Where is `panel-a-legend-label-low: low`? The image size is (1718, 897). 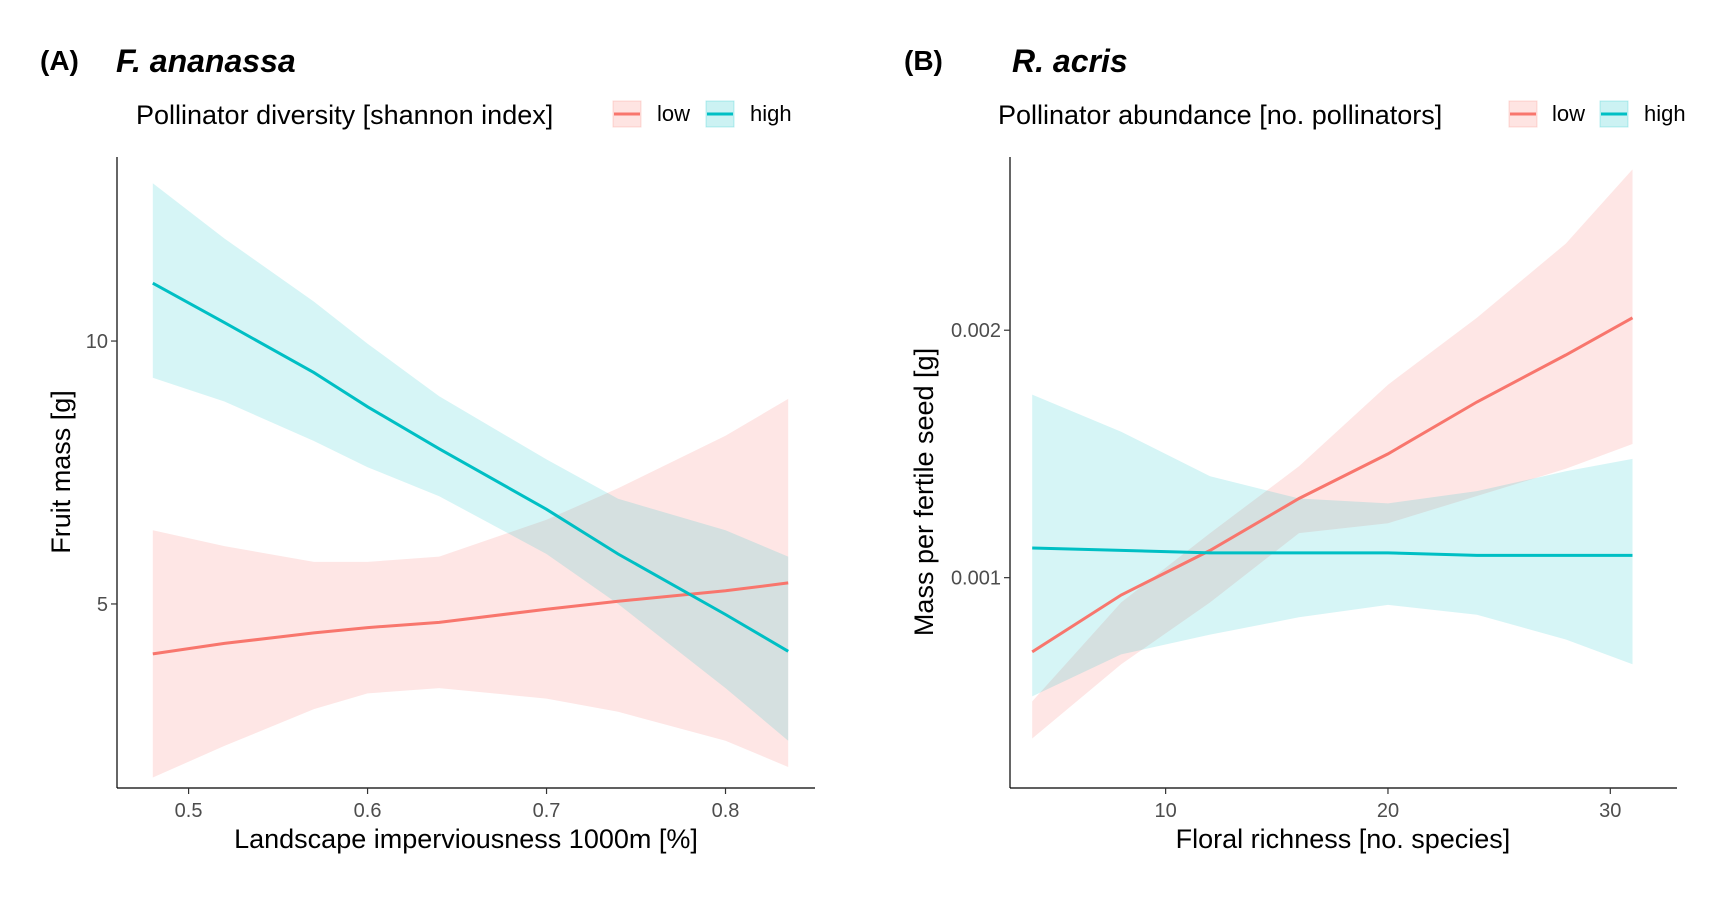
panel-a-legend-label-low: low is located at coordinates (673, 113).